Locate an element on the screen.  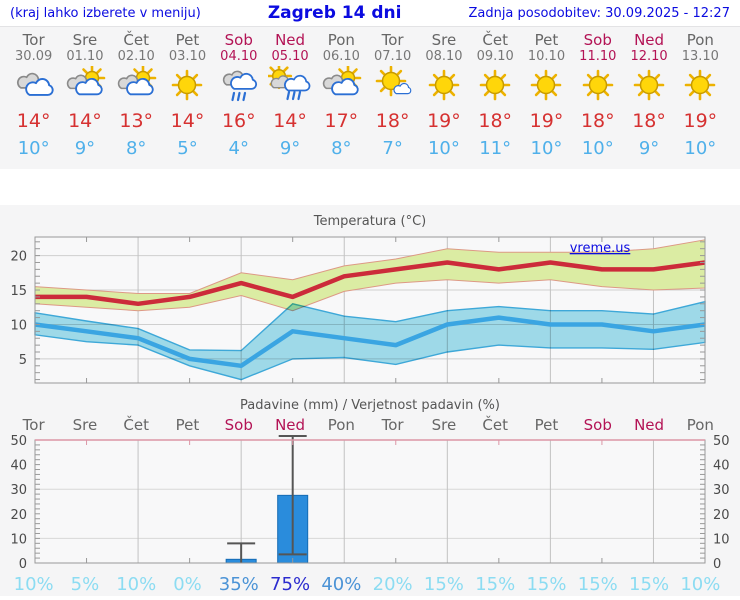
day-column-7: Tor 07.10 18° 7° is located at coordinates (392, 97).